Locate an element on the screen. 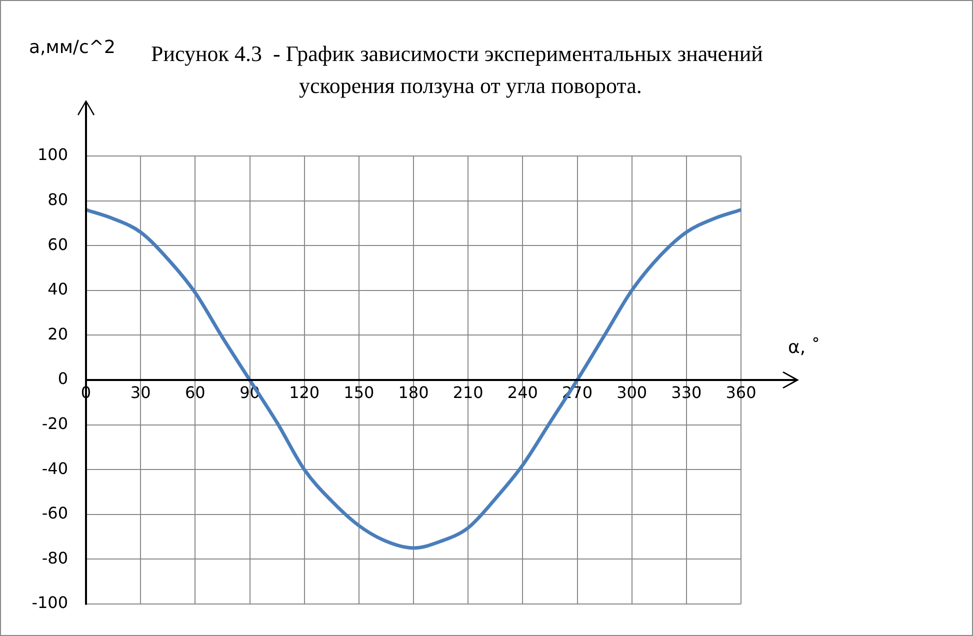  x-tick-label: 240 is located at coordinates (522, 392).